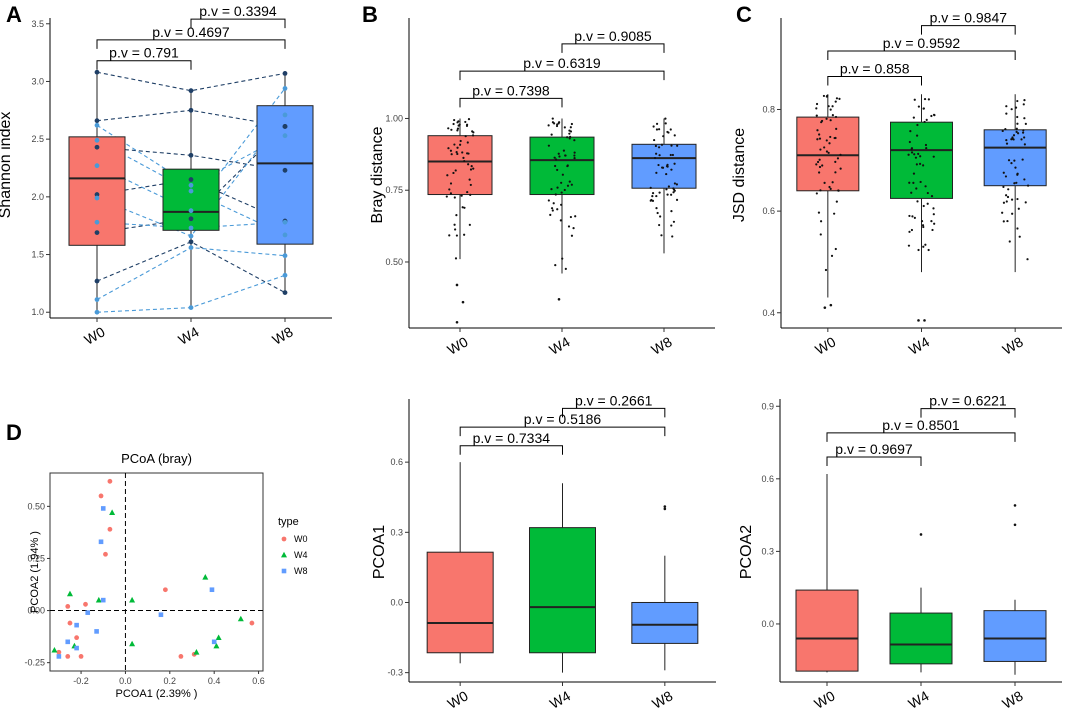  I want to click on box-w8, so click(1015, 636).